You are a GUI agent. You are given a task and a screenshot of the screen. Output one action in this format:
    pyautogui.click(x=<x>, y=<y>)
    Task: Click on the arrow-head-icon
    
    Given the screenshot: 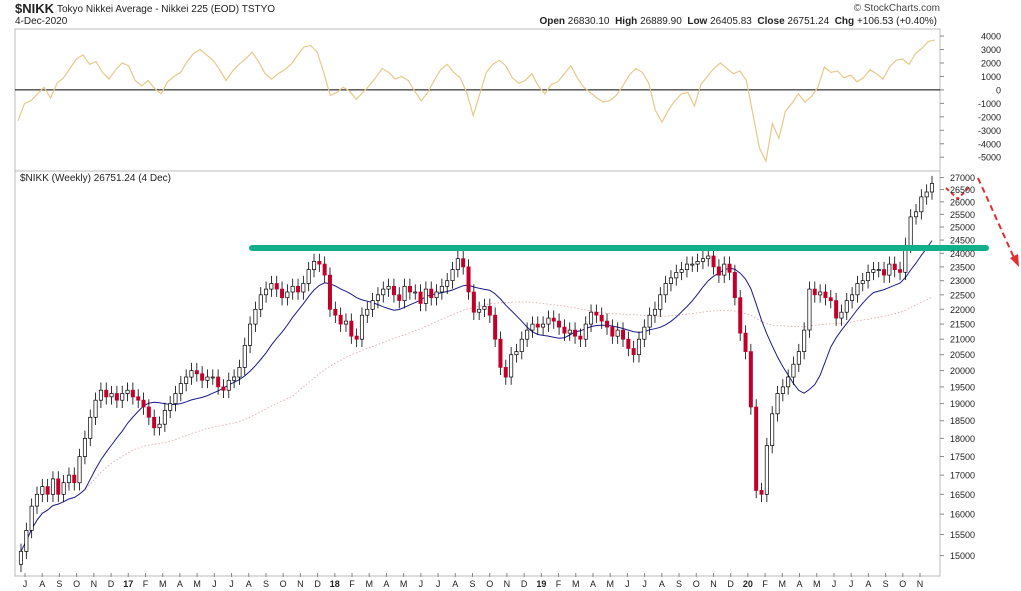 What is the action you would take?
    pyautogui.click(x=1014, y=260)
    